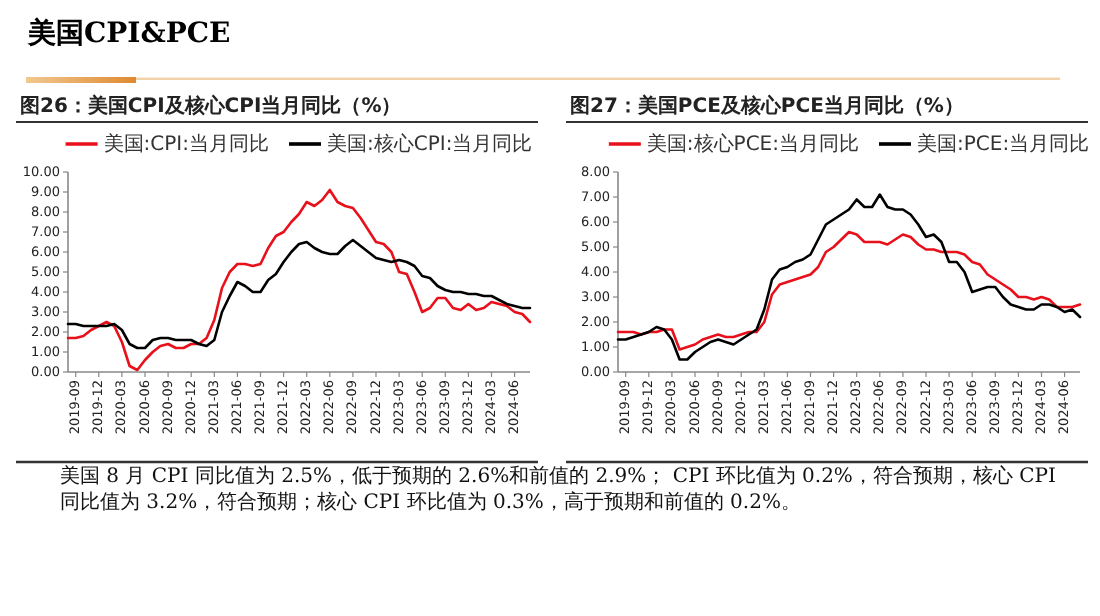 Image resolution: width=1100 pixels, height=616 pixels. What do you see at coordinates (559, 490) in the screenshot?
I see `text: 美国 8 月 CPI 同比值为 2.5%，低于预期的 2.6%和前值的 2.9%； CPI 环比值为 0.2%，符合预期，核心 CPI 同比值为 3.2%，符合预期；核心 CPI 环比值为 0.3%，高于预期和前值的 0.2%。` at bounding box center [559, 490].